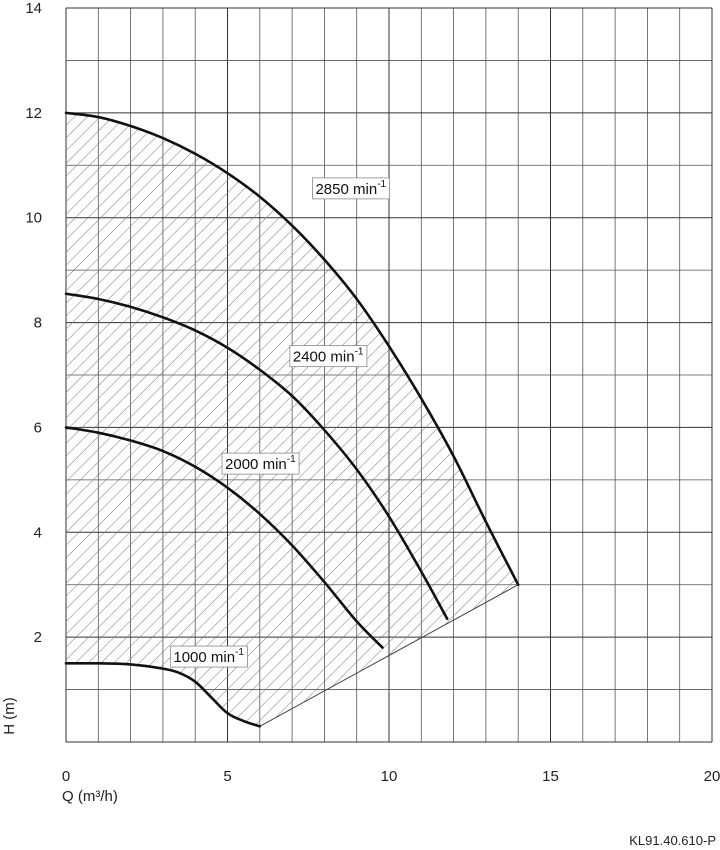 This screenshot has width=720, height=850. I want to click on series-label-3: 1000 min-1, so click(208, 656).